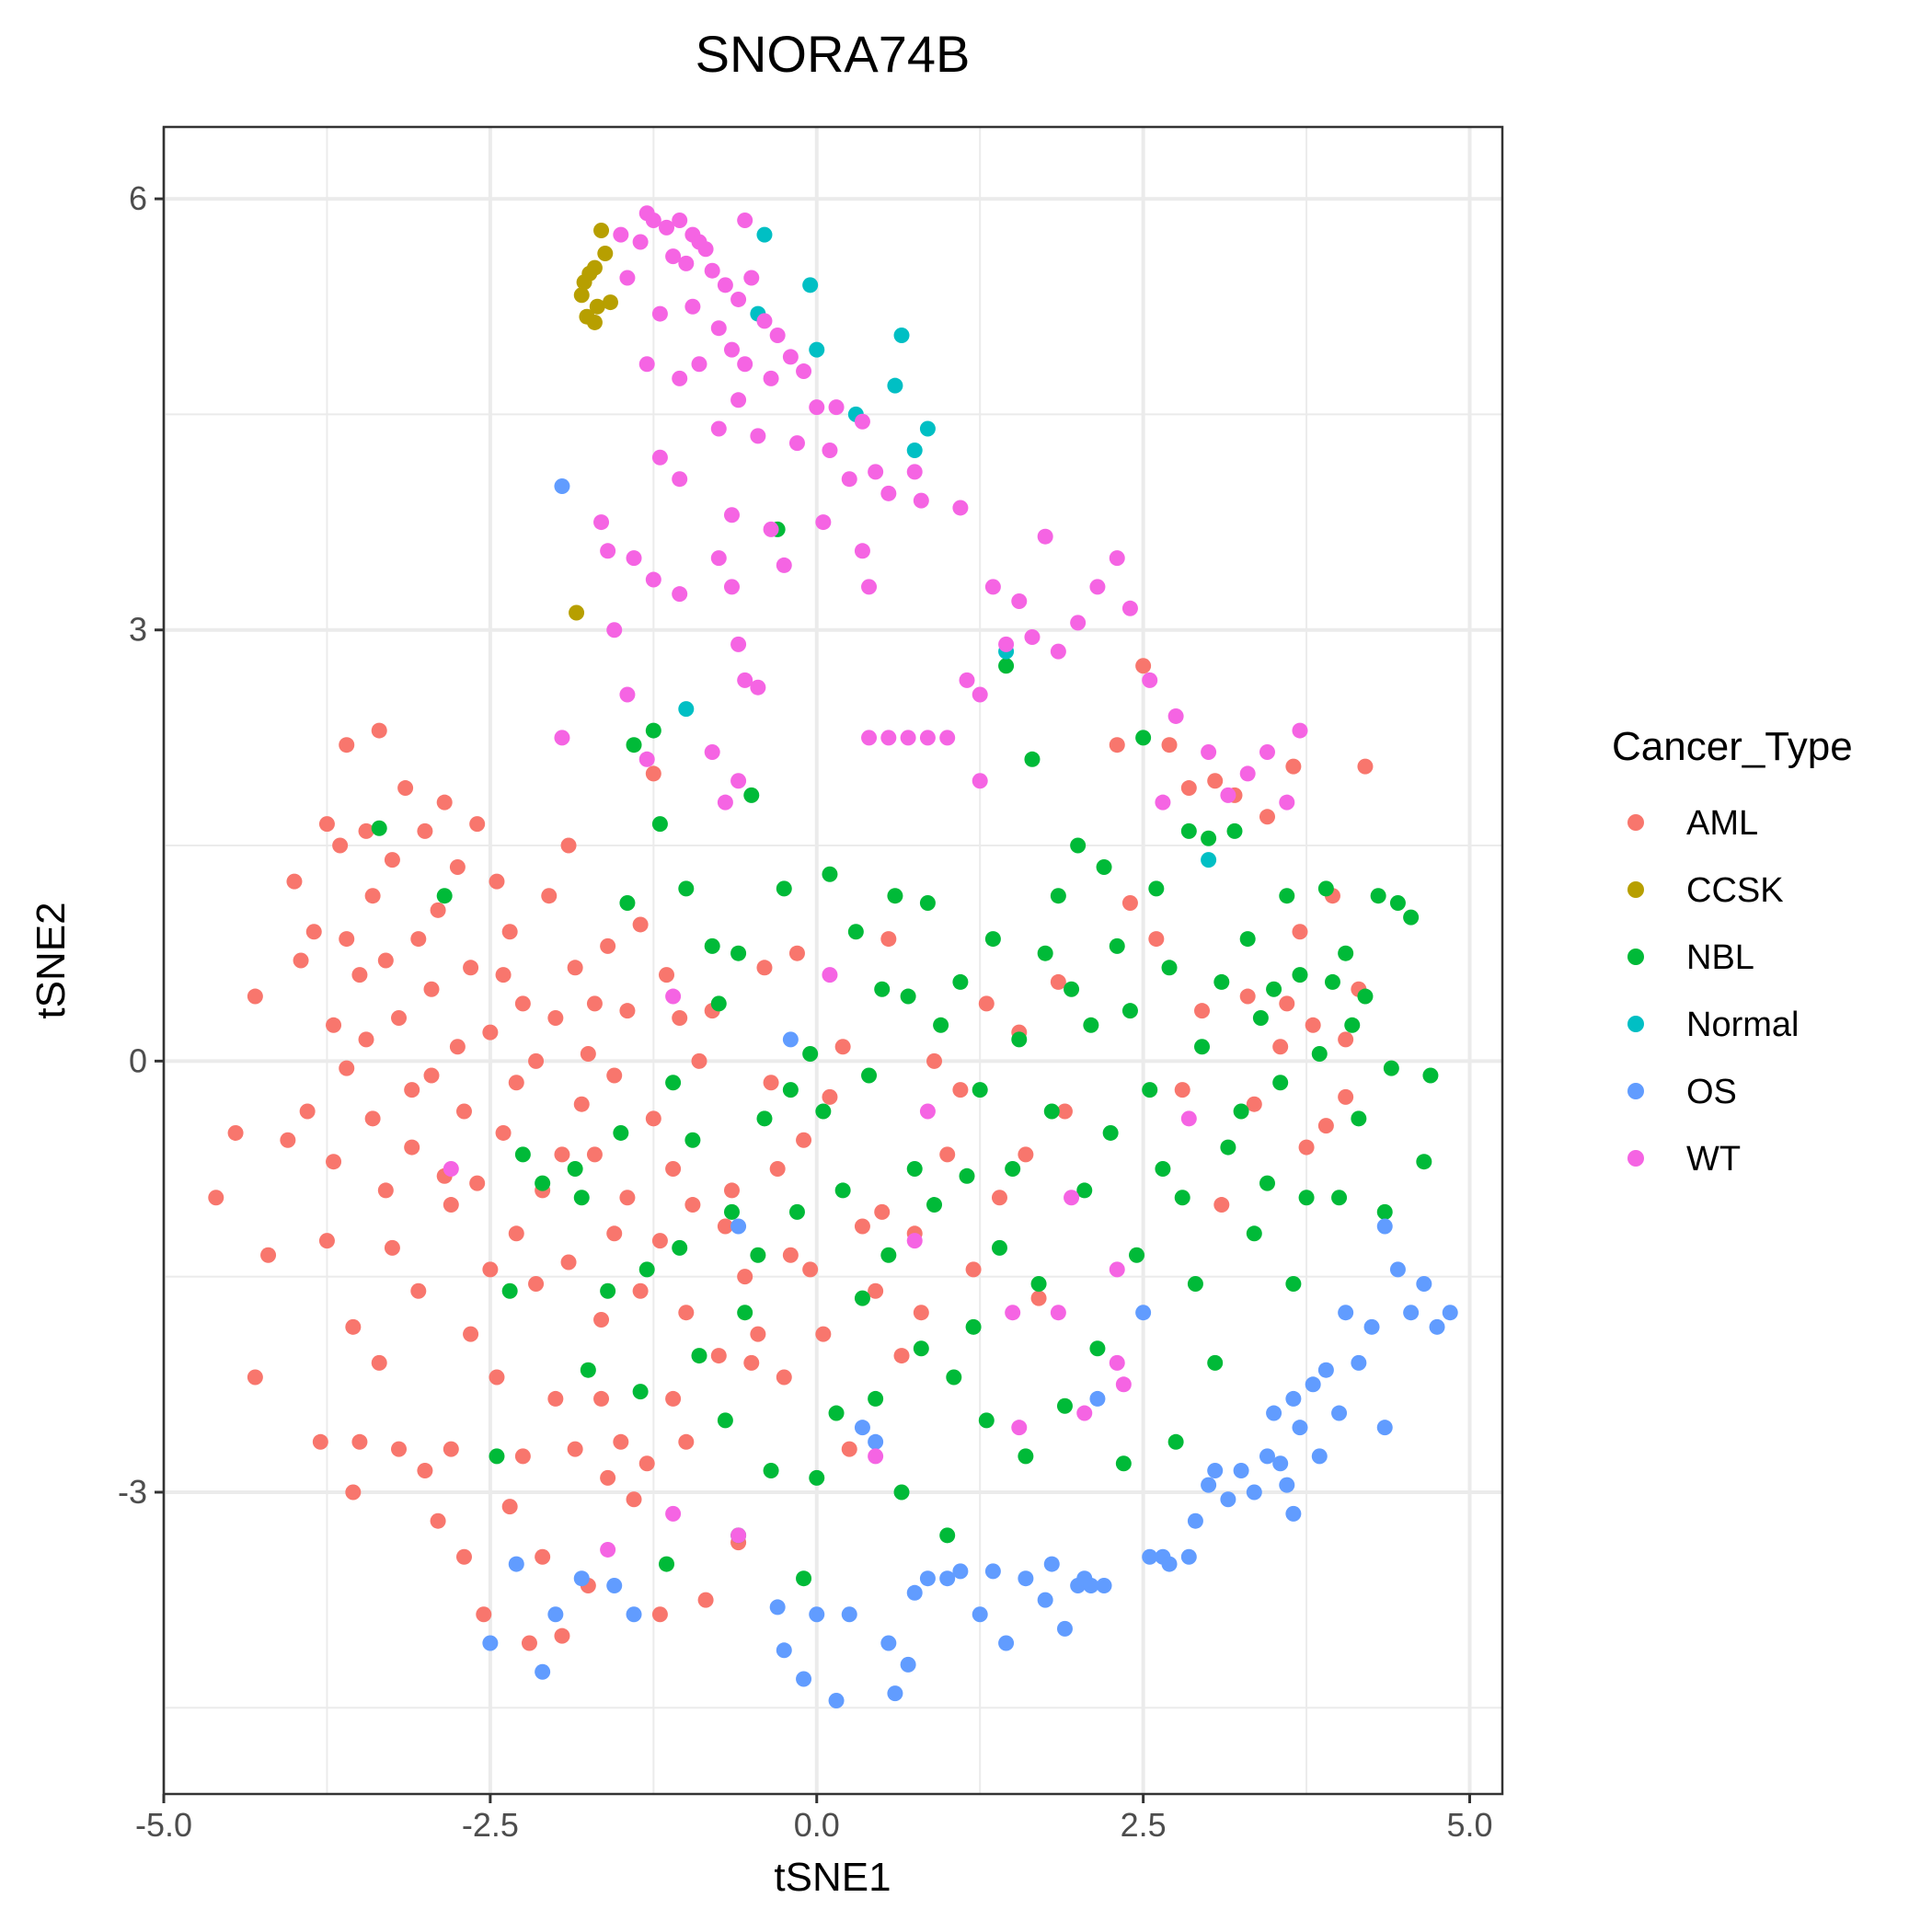  Describe the element at coordinates (817, 1825) in the screenshot. I see `x-tick-label: 0.0` at that location.